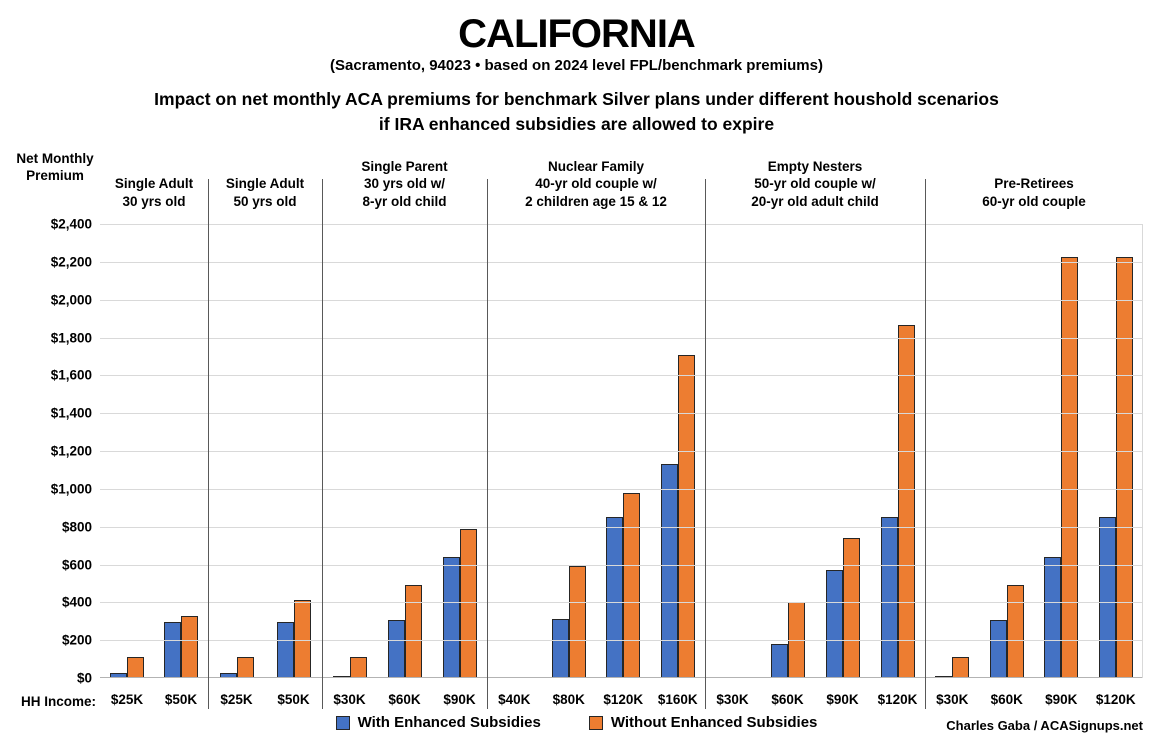 The image size is (1153, 750). Describe the element at coordinates (714, 722) in the screenshot. I see `legend-label: Without Enhanced Subsidies` at that location.